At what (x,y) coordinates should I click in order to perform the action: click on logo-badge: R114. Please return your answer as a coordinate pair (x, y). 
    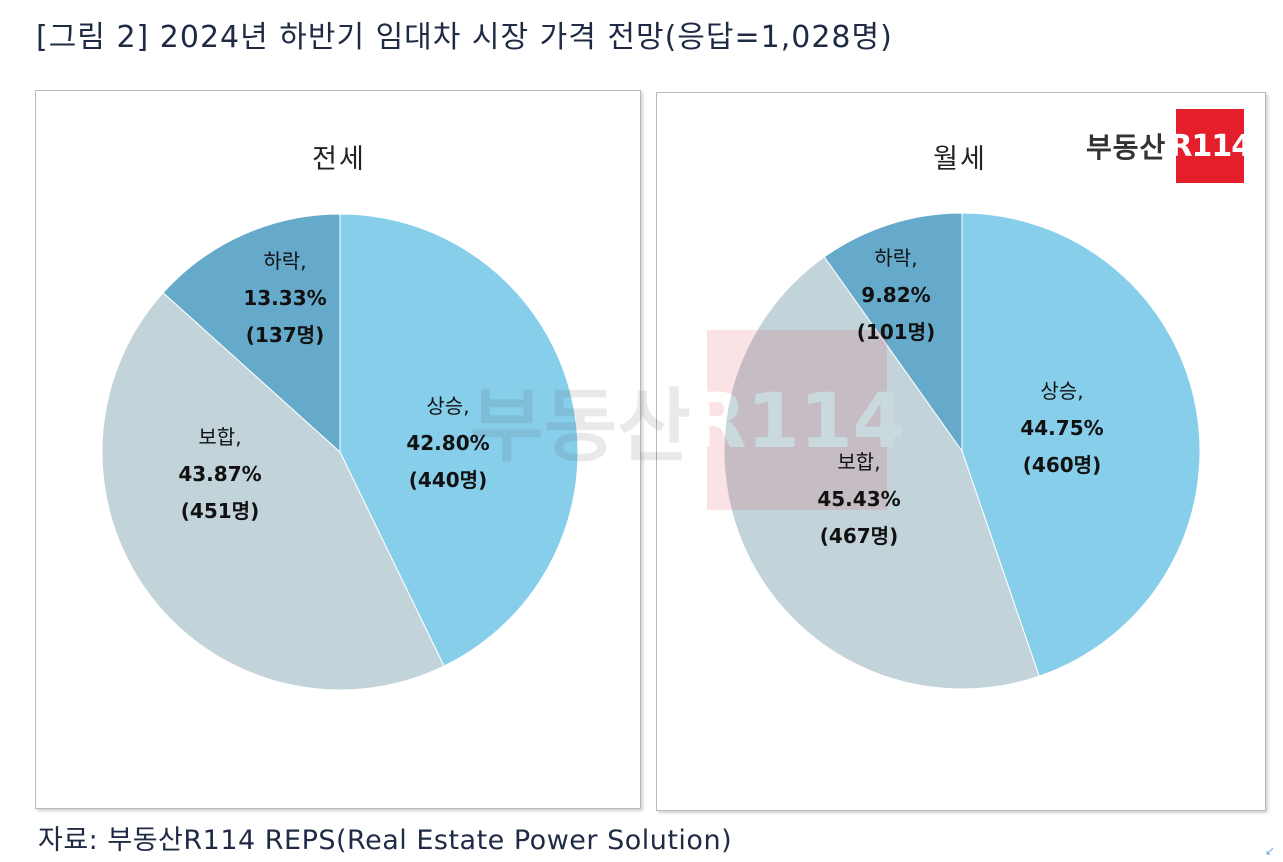
    Looking at the image, I should click on (1210, 146).